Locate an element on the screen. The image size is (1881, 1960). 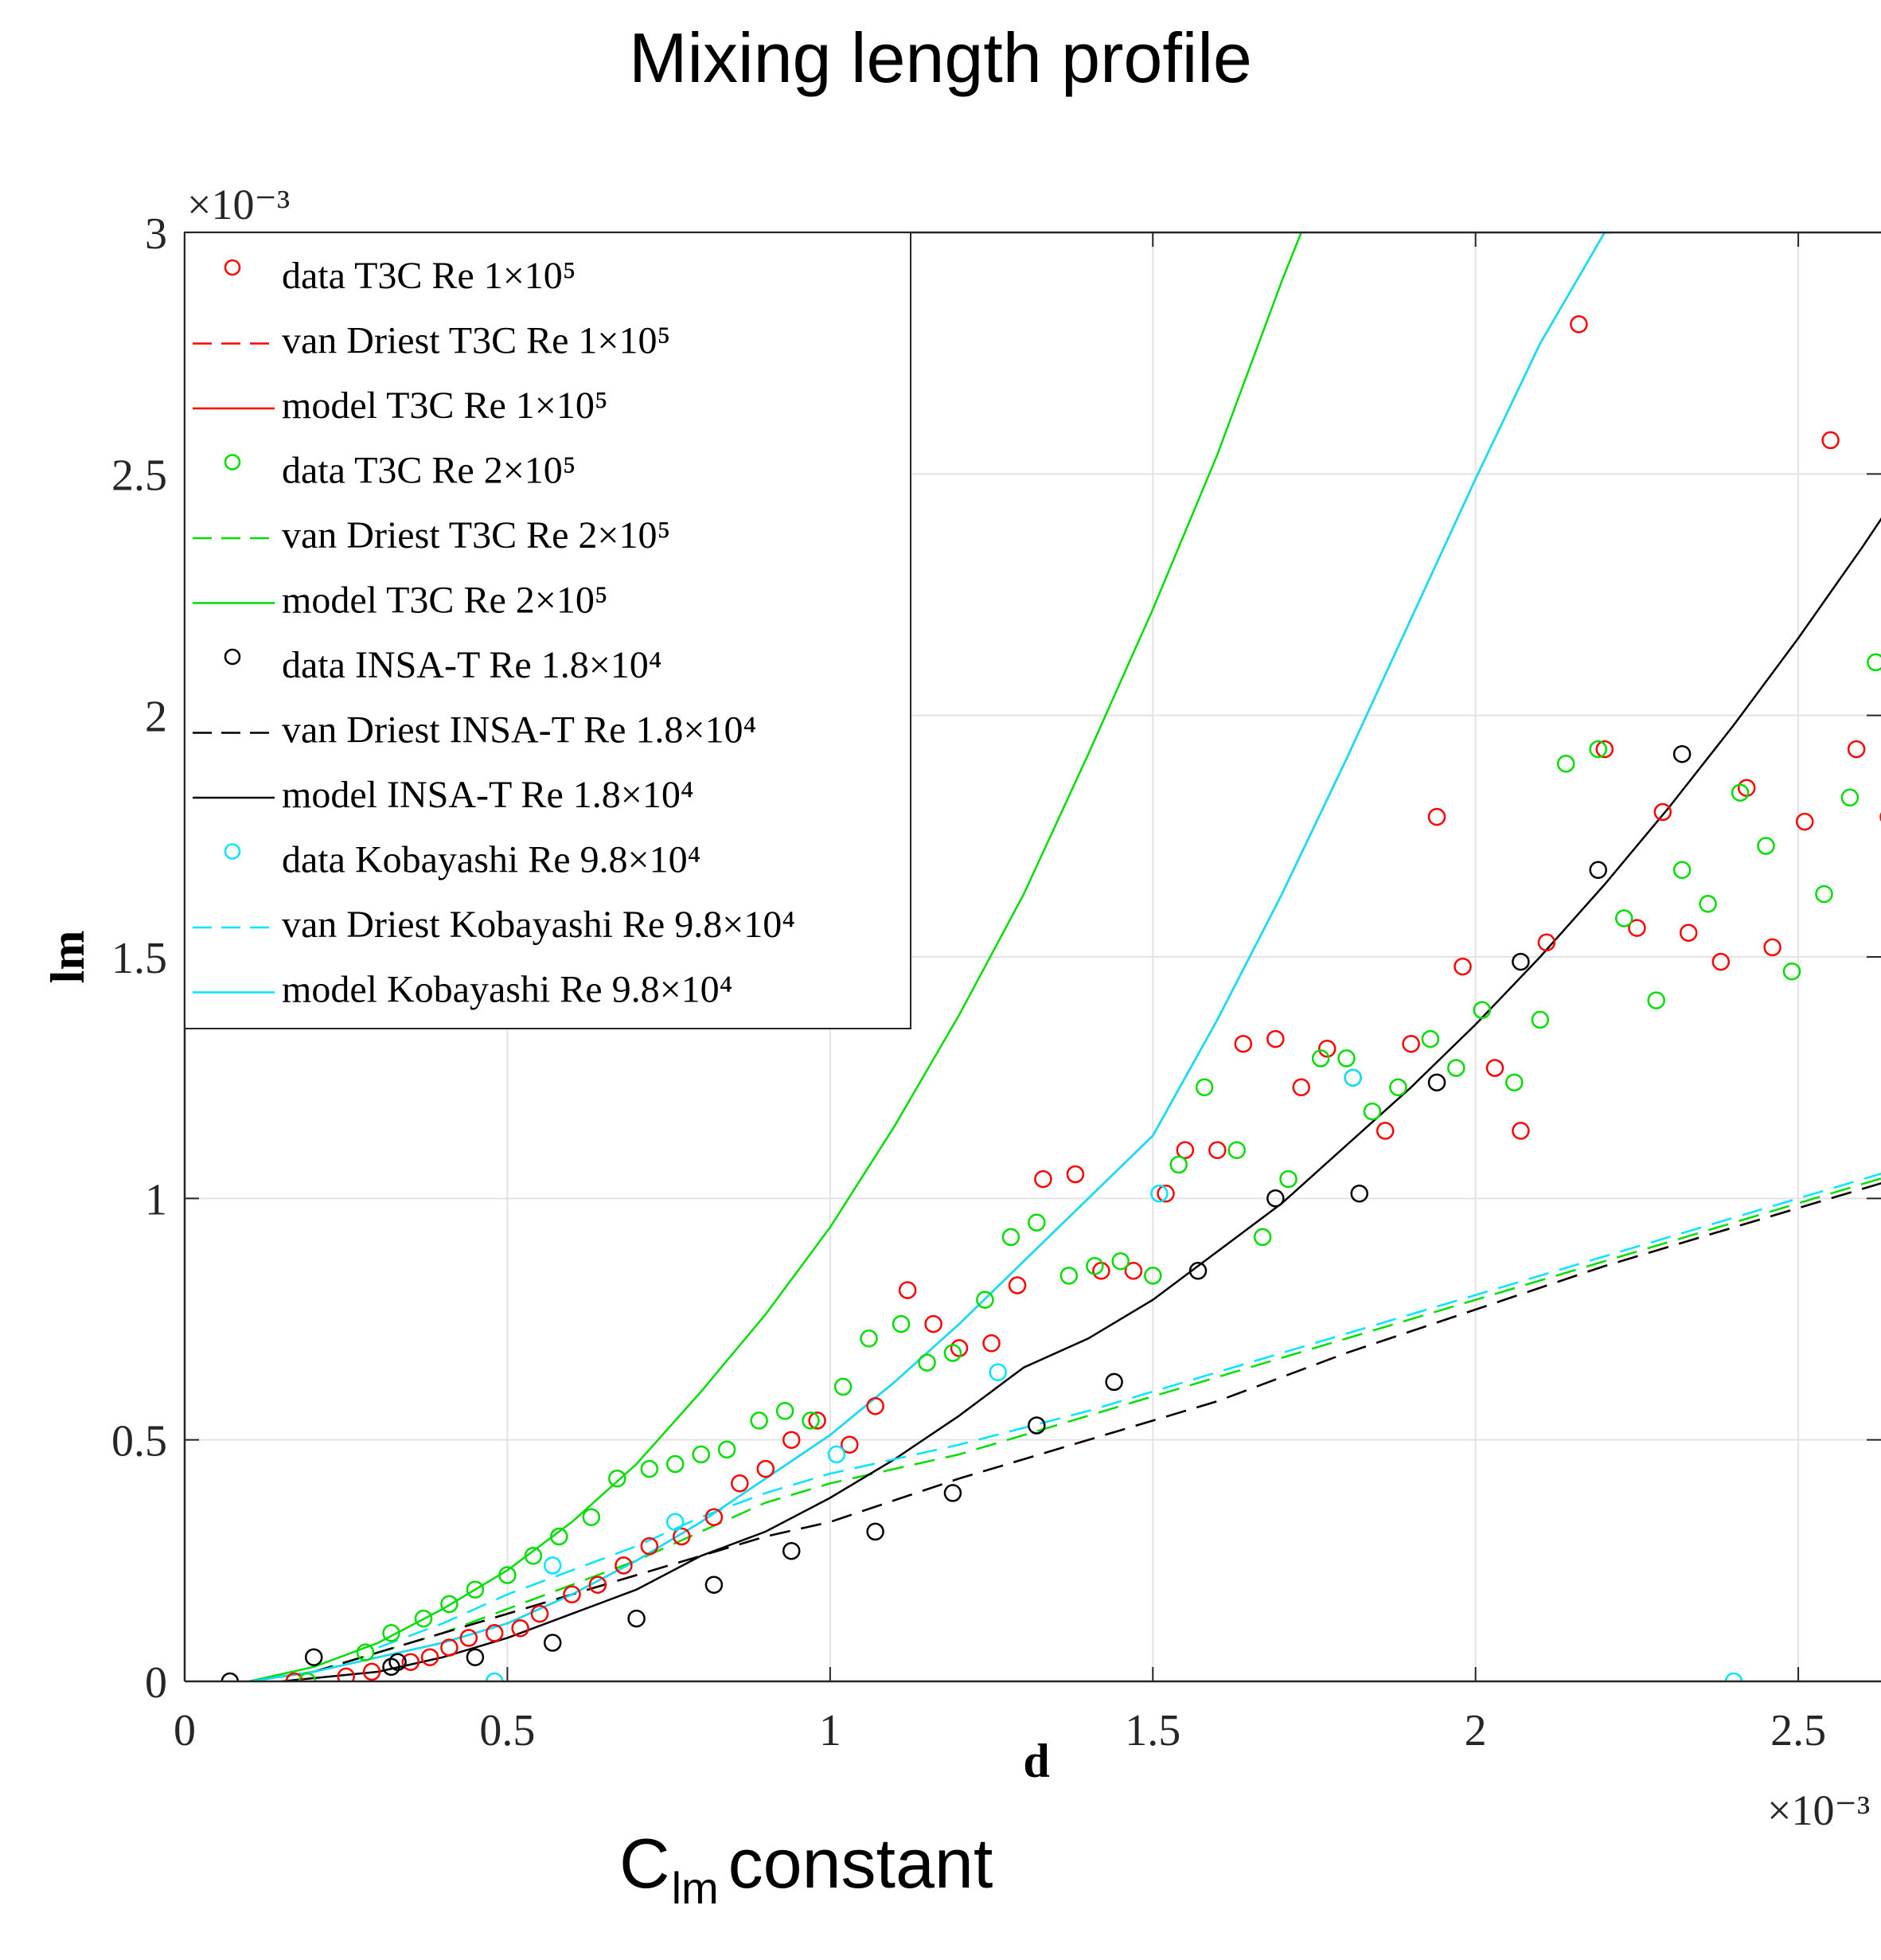
y-tick-label: 3 is located at coordinates (156, 234).